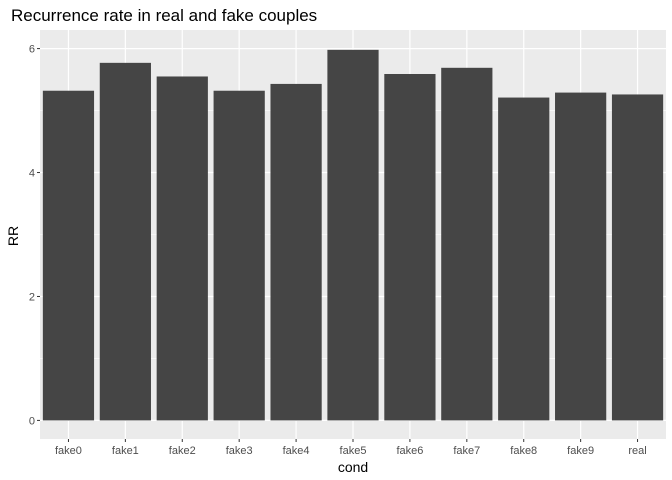  I want to click on x-tick-label: fake9, so click(580, 451).